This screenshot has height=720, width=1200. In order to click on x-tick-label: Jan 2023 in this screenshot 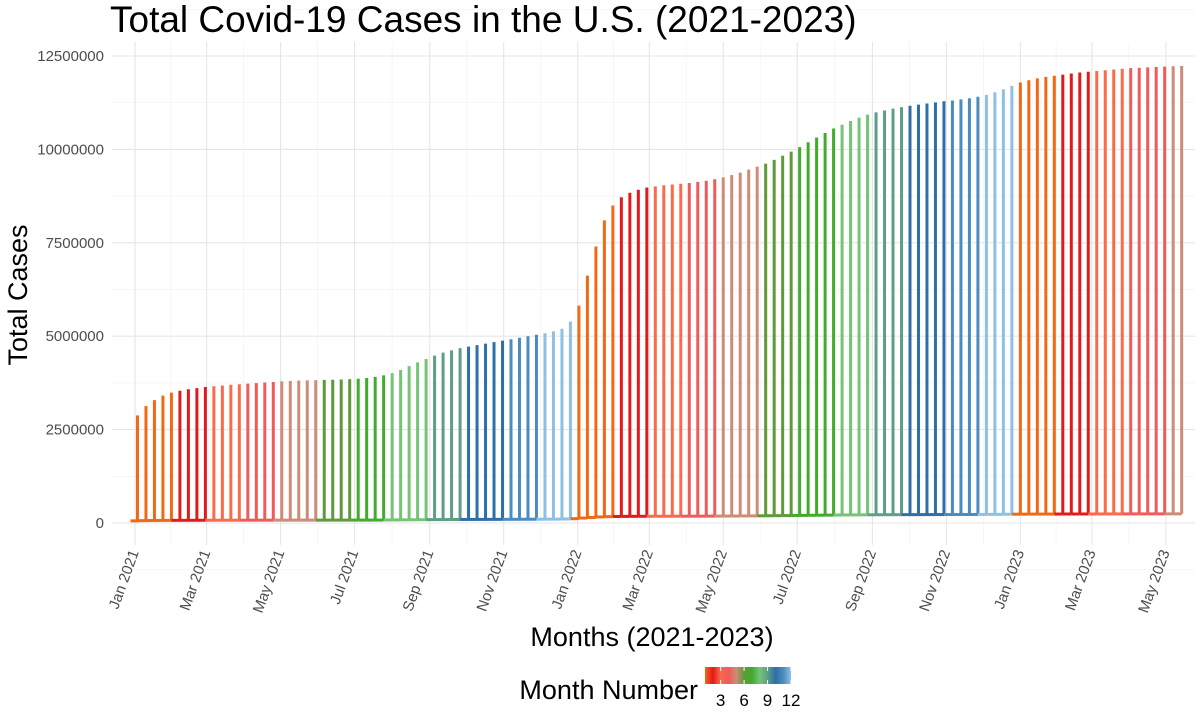, I will do `click(1009, 580)`.